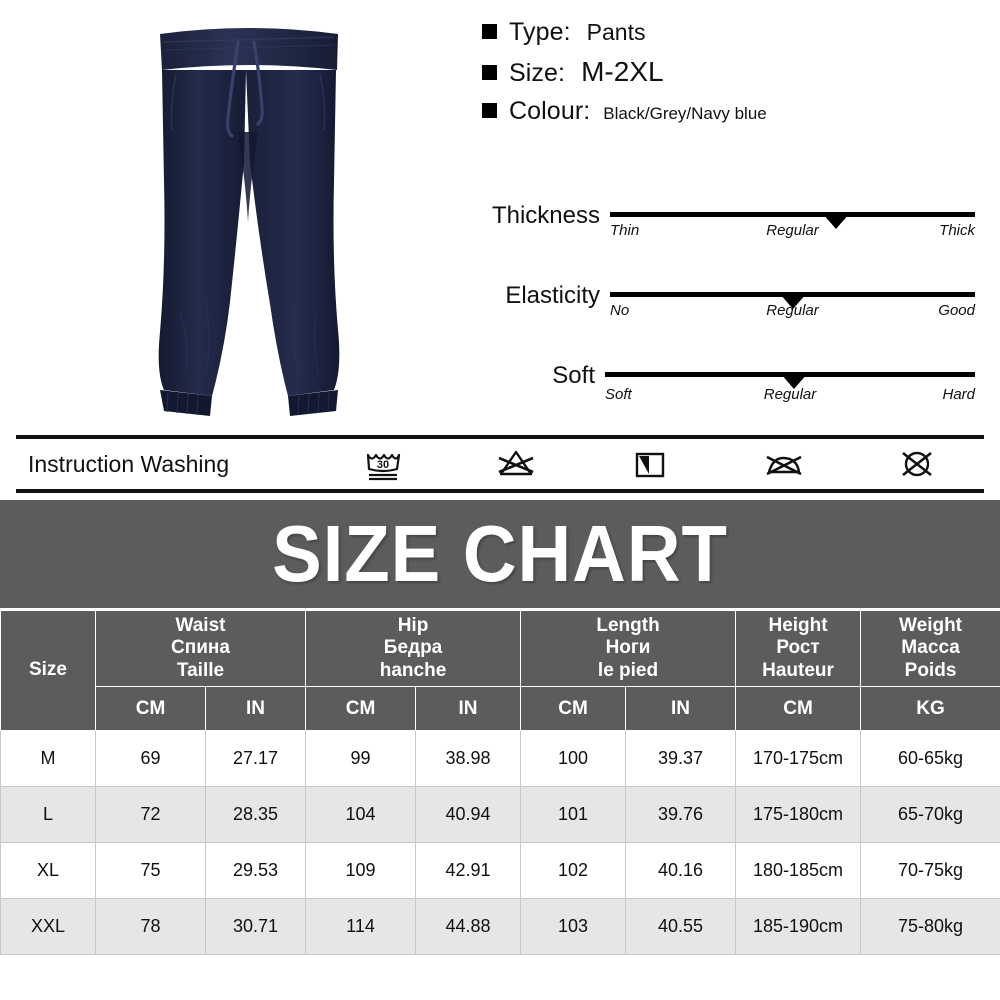 This screenshot has height=1000, width=1000. What do you see at coordinates (255, 871) in the screenshot?
I see `cell-waist-in: 29.53` at bounding box center [255, 871].